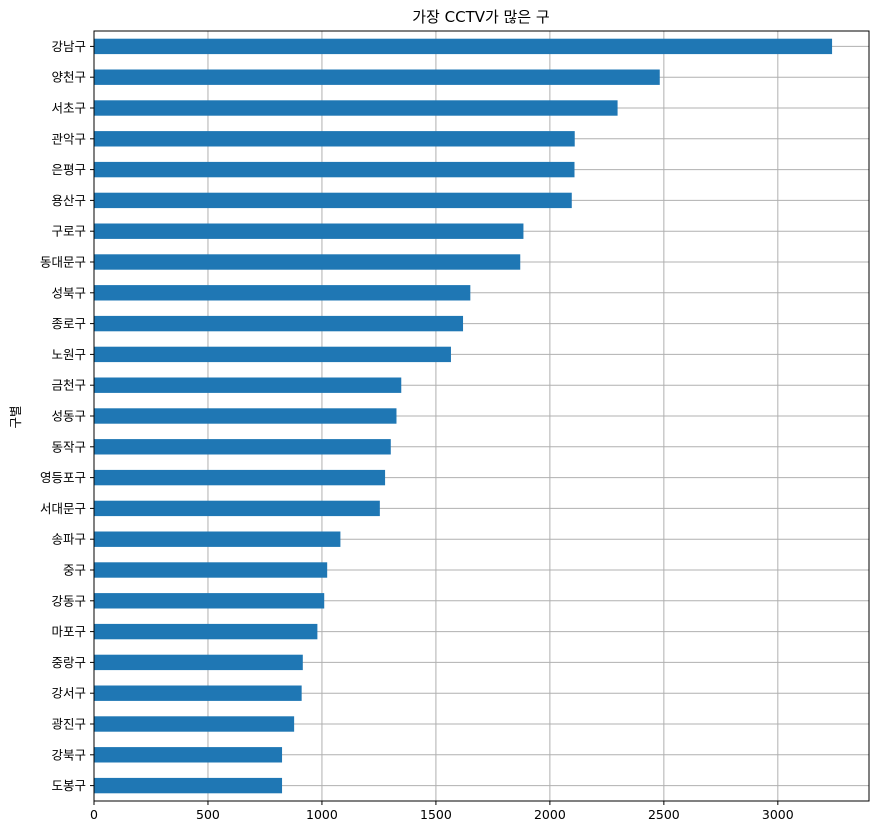 Image resolution: width=878 pixels, height=834 pixels. What do you see at coordinates (68, 693) in the screenshot?
I see `y-tick-label: 강서구` at bounding box center [68, 693].